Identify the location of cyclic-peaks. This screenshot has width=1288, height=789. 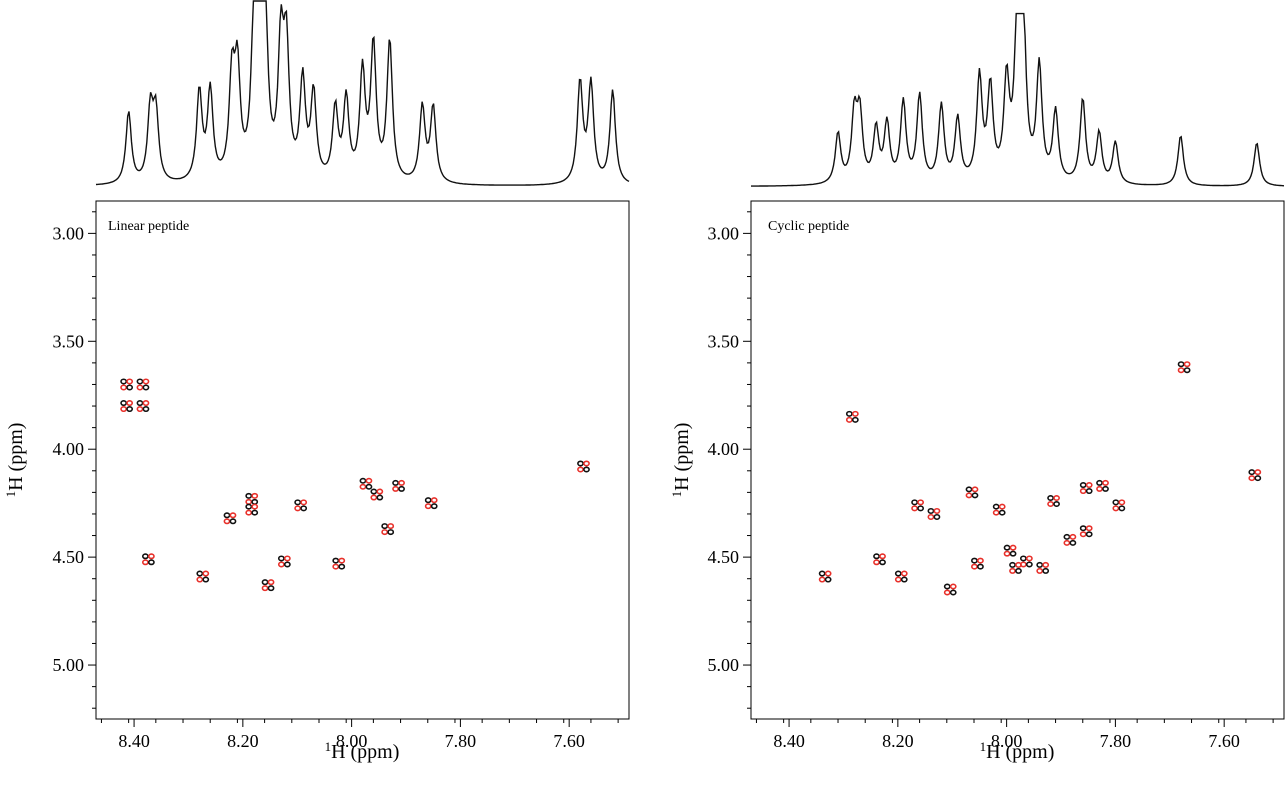
(1040, 478).